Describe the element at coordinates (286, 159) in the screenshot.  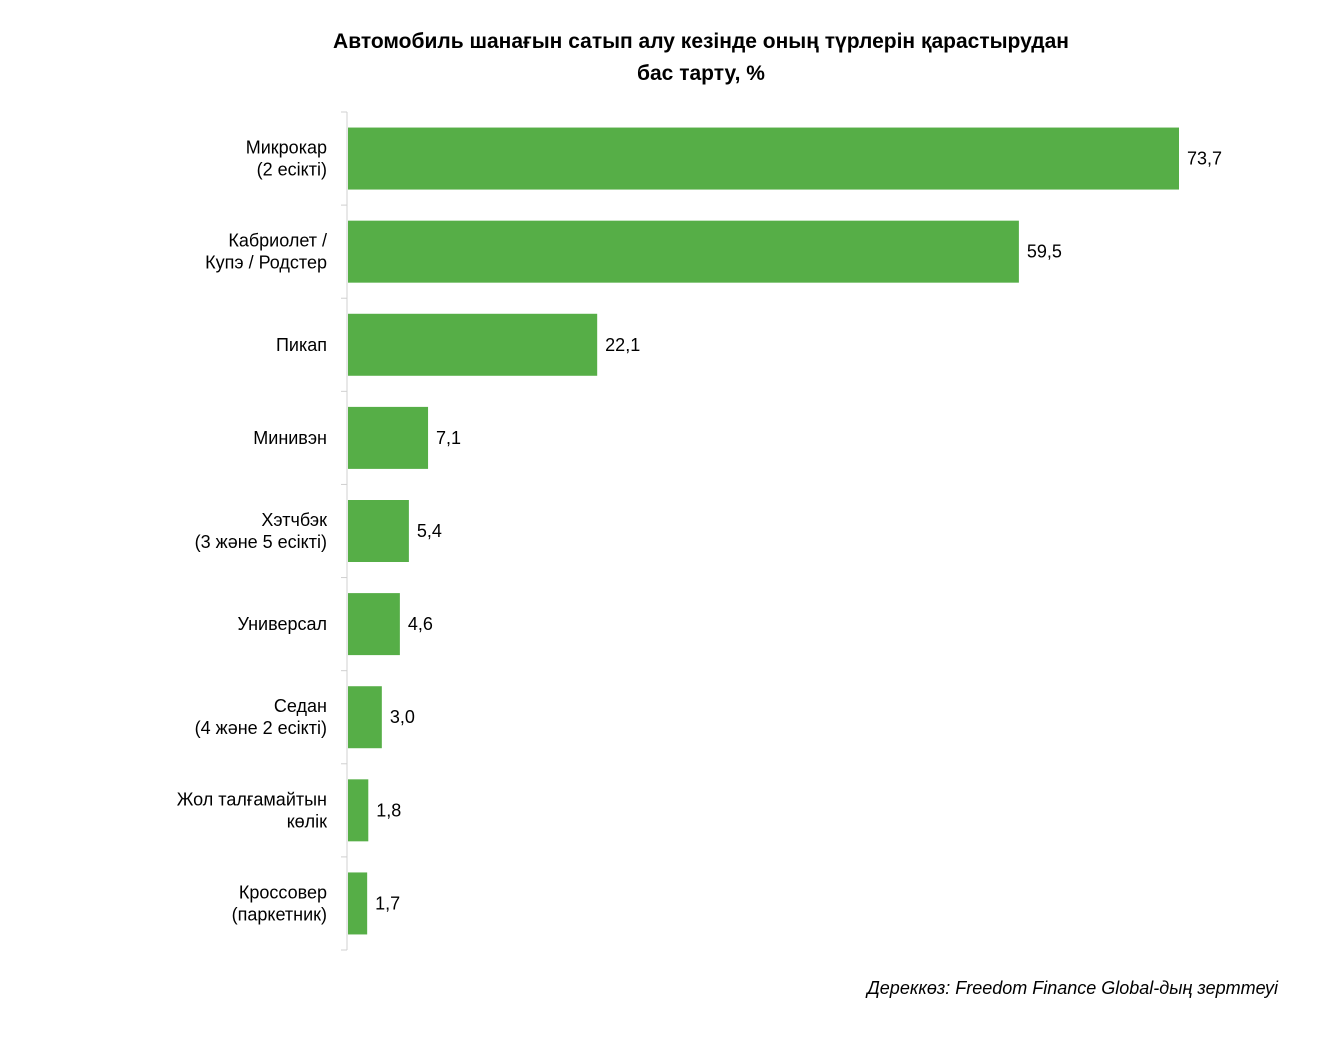
I see `category-label: Микрокар (2 есікті)` at that location.